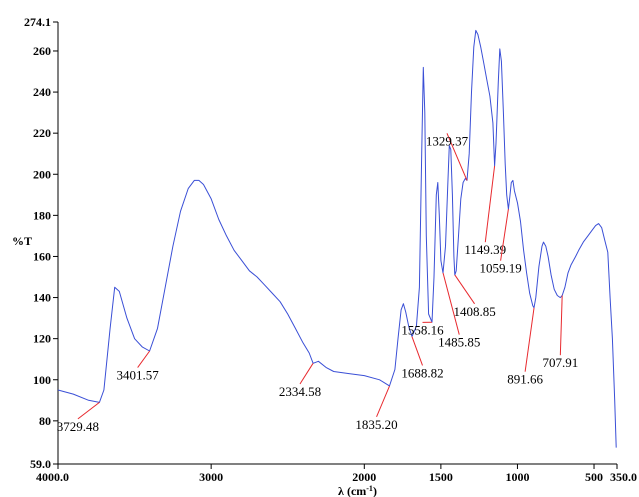 This screenshot has height=497, width=639. What do you see at coordinates (376, 424) in the screenshot?
I see `annotation-label: 1835.20` at bounding box center [376, 424].